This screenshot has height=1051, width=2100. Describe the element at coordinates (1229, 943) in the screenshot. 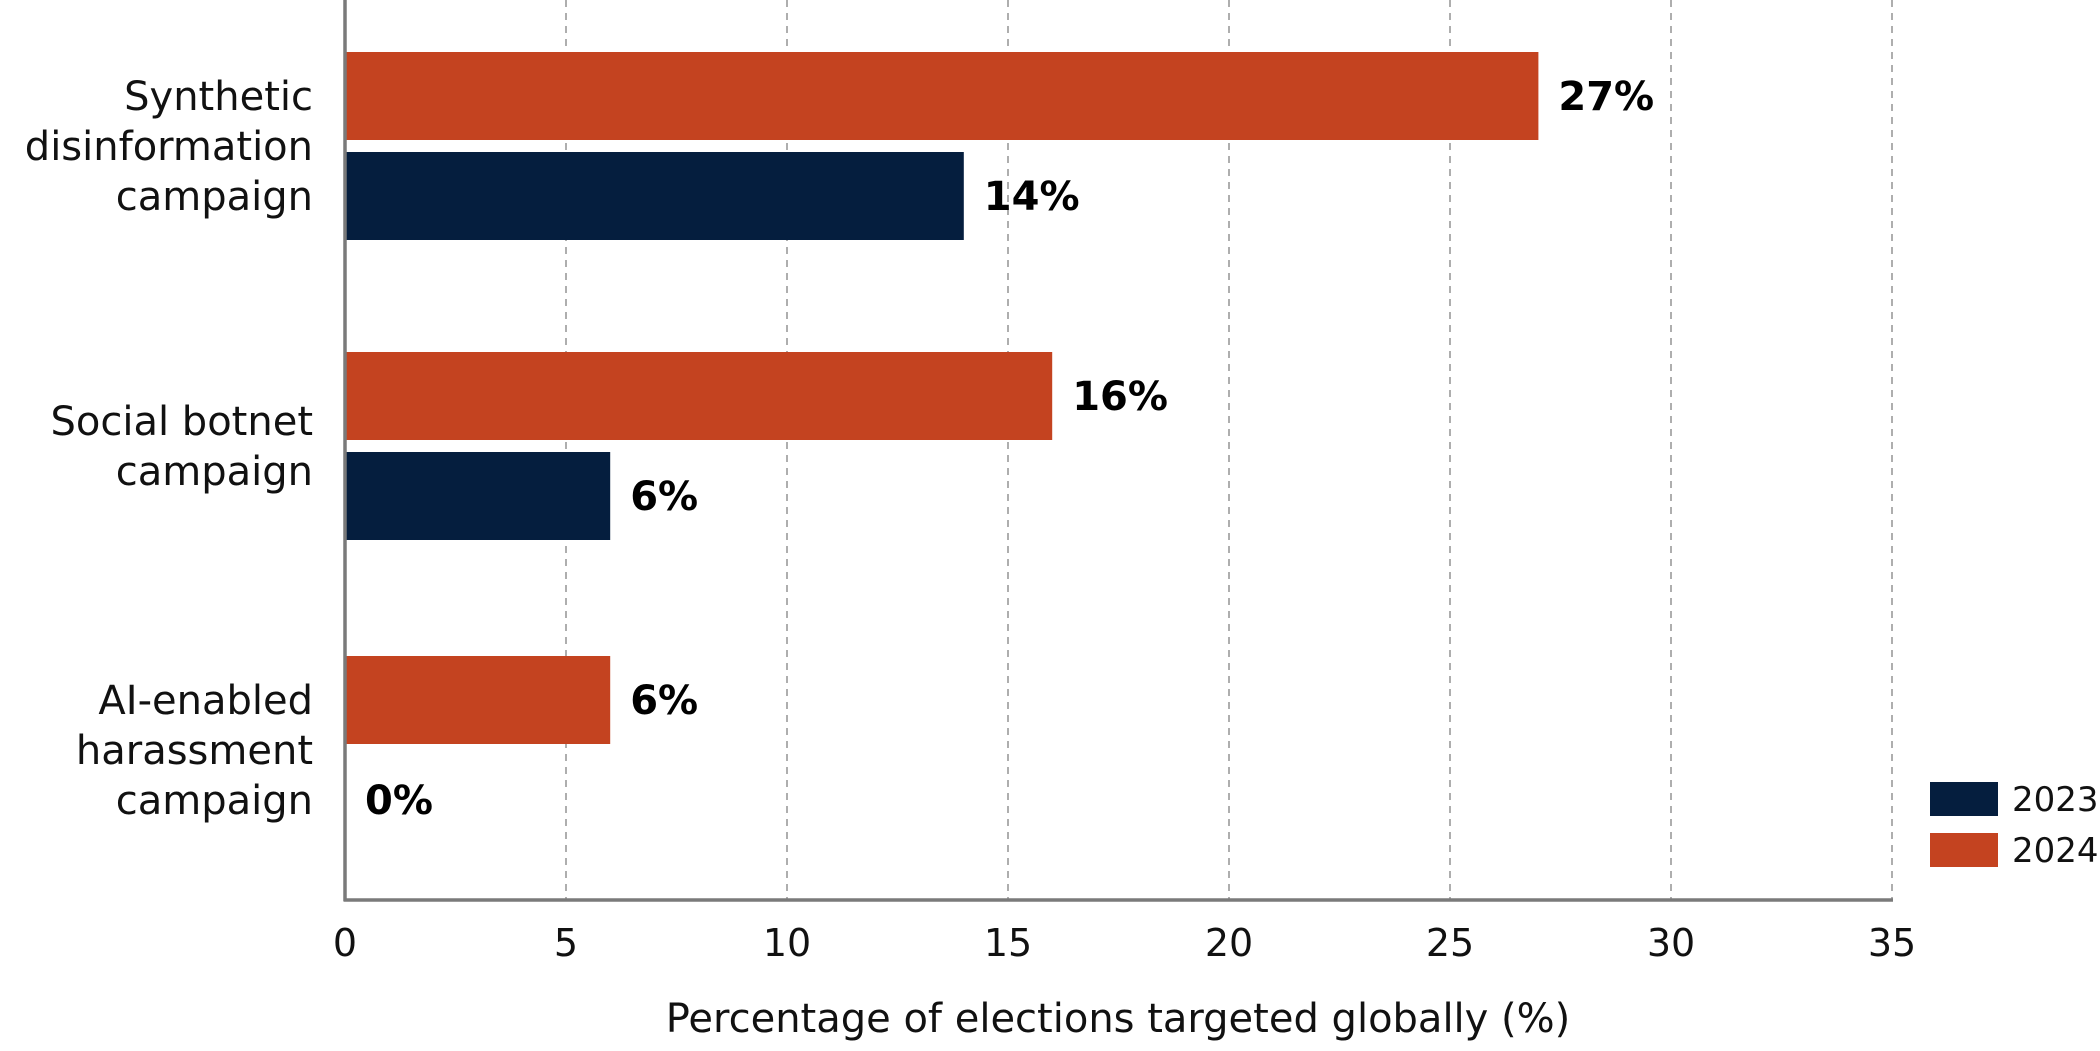

I see `x-tick-label-20: 20` at that location.